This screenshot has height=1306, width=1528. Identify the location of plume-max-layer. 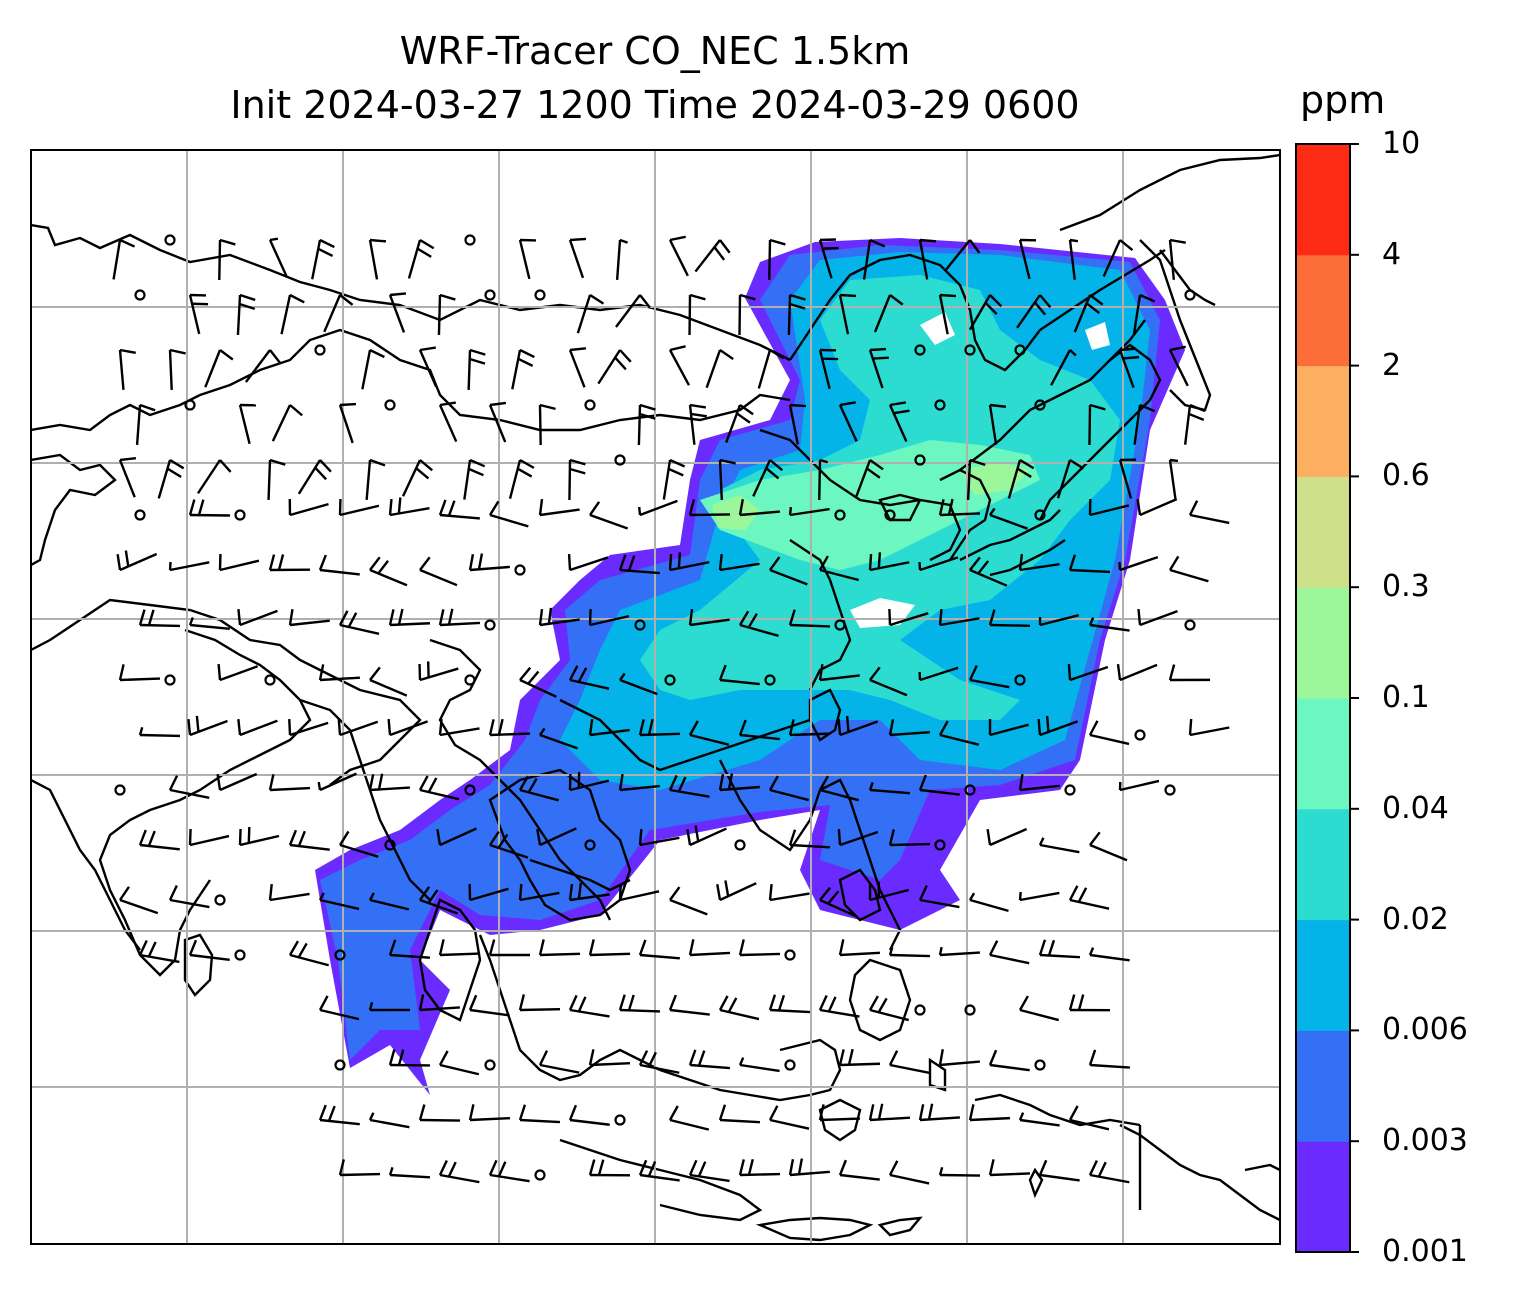
(736, 512).